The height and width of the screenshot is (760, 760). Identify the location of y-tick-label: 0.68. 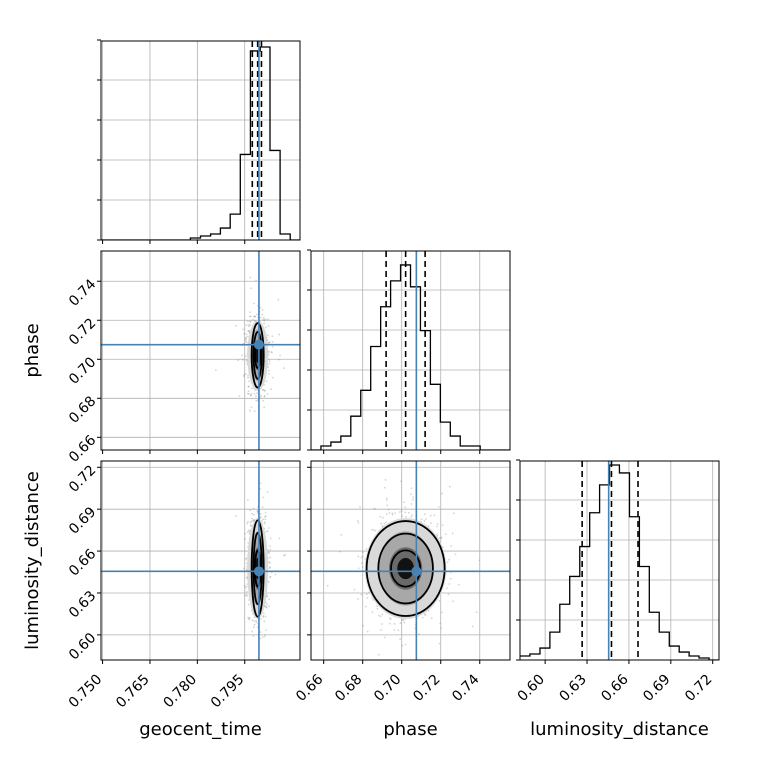
(82, 409).